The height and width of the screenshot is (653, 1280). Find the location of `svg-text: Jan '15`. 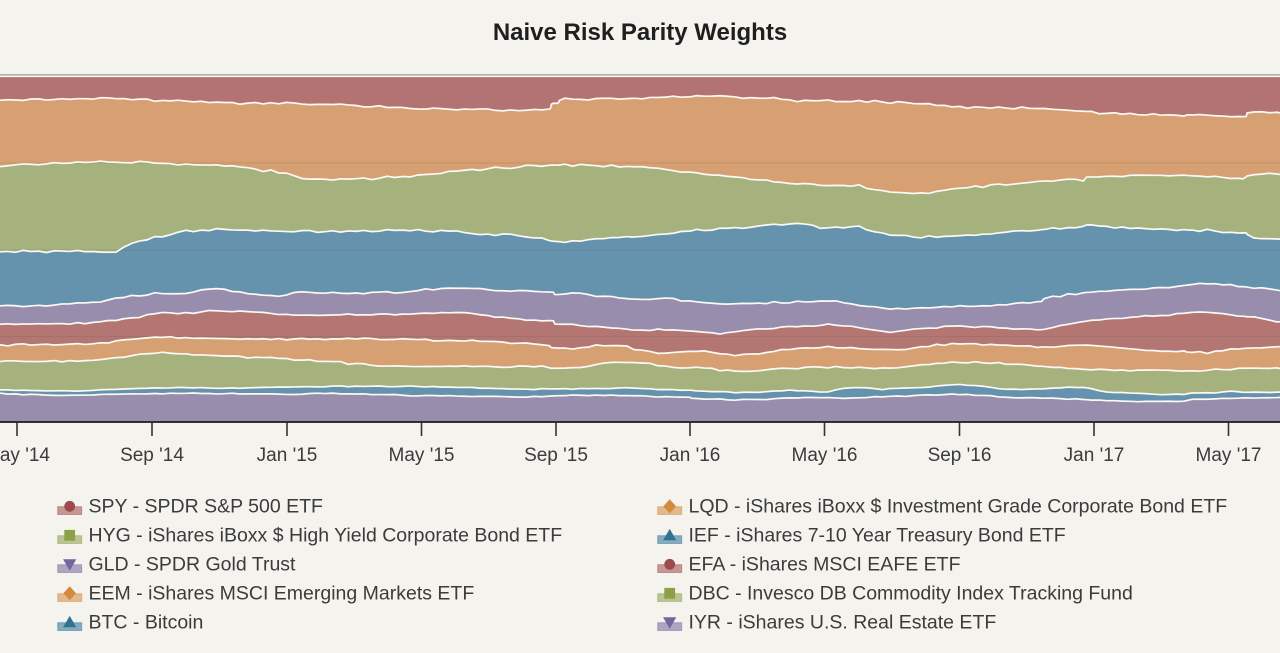

svg-text: Jan '15 is located at coordinates (287, 455).